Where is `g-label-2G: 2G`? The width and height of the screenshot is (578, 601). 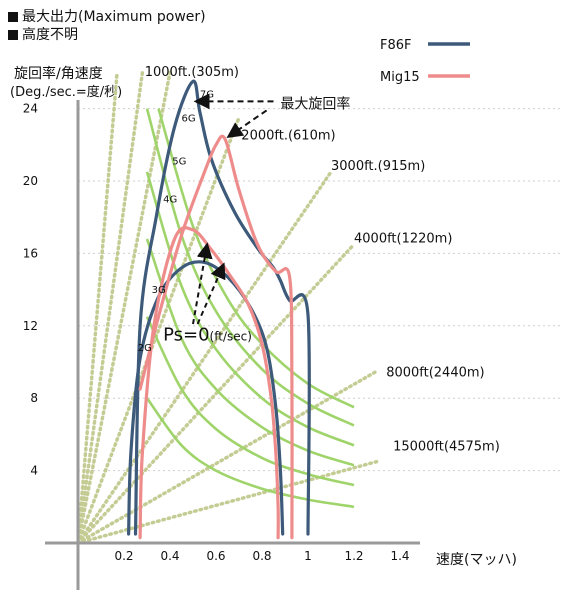
g-label-2G: 2G is located at coordinates (145, 348).